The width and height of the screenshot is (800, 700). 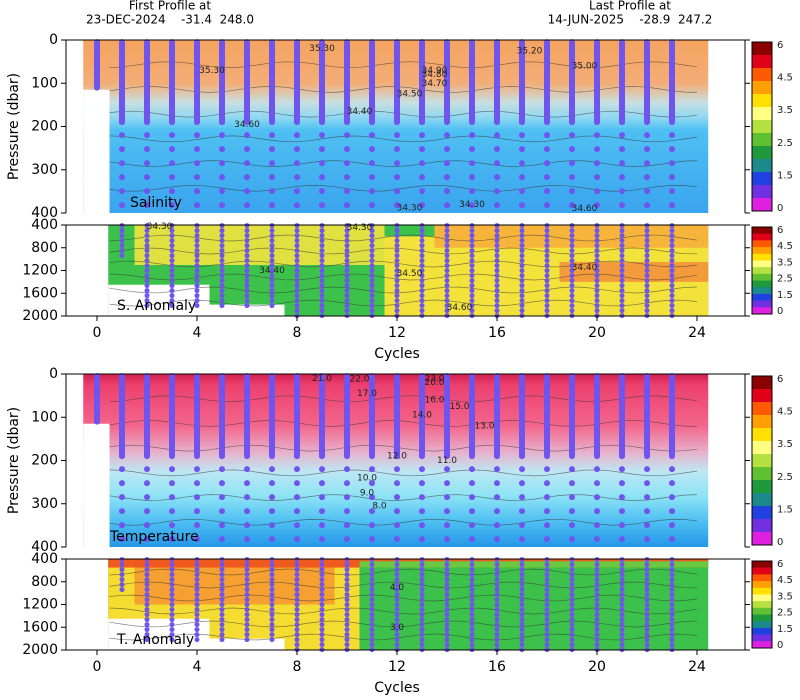 What do you see at coordinates (434, 379) in the screenshot?
I see `contour-label: 23.0` at bounding box center [434, 379].